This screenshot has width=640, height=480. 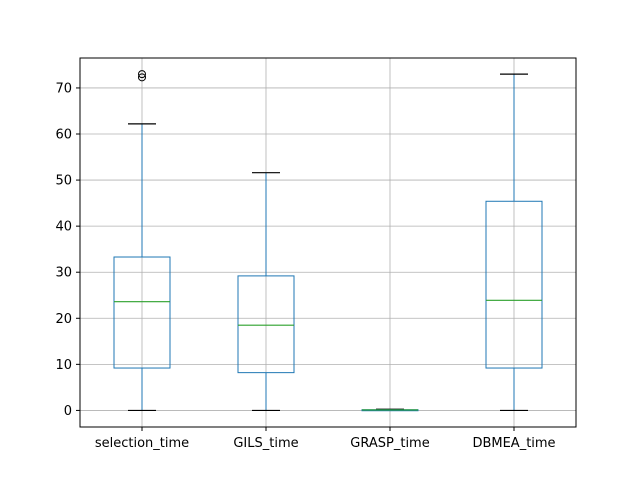 I want to click on y-axis-ticks: 0 10 20 30 40 50 60 70, so click(x=67, y=250).